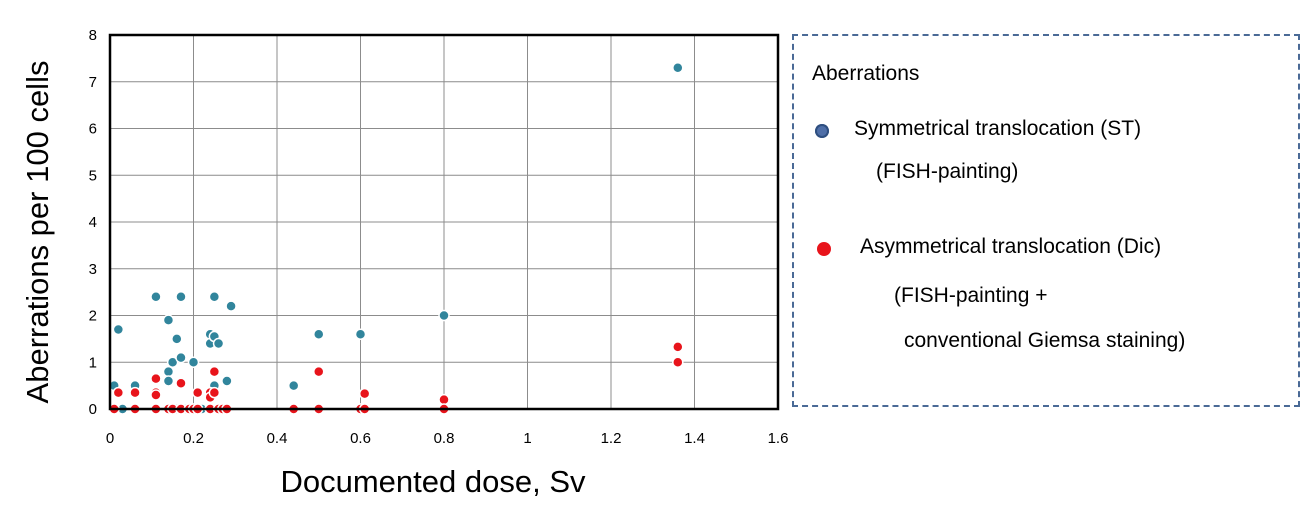 This screenshot has width=1303, height=525. I want to click on y-tick-label: 1, so click(93, 362).